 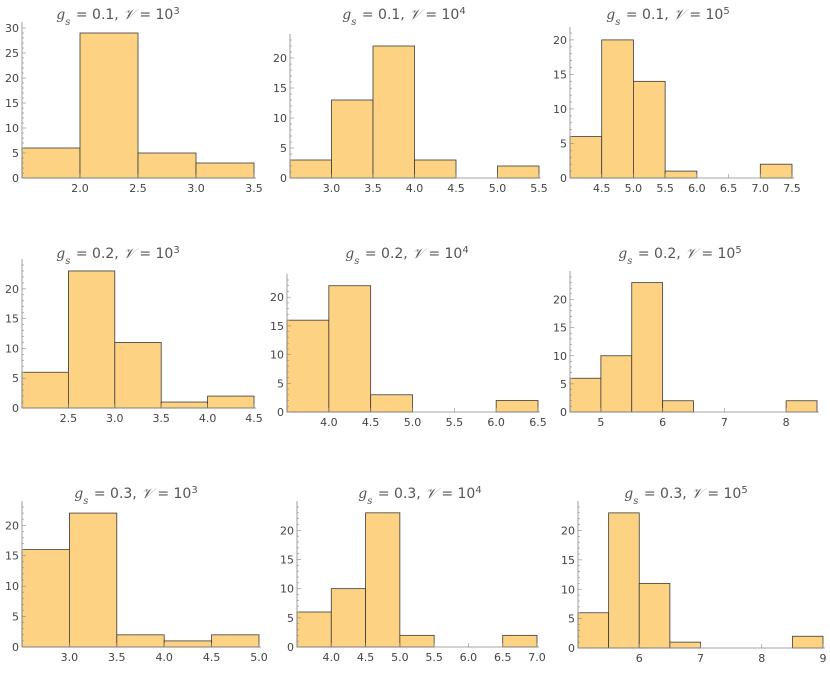 What do you see at coordinates (12, 28) in the screenshot?
I see `y-tick-label: 30` at bounding box center [12, 28].